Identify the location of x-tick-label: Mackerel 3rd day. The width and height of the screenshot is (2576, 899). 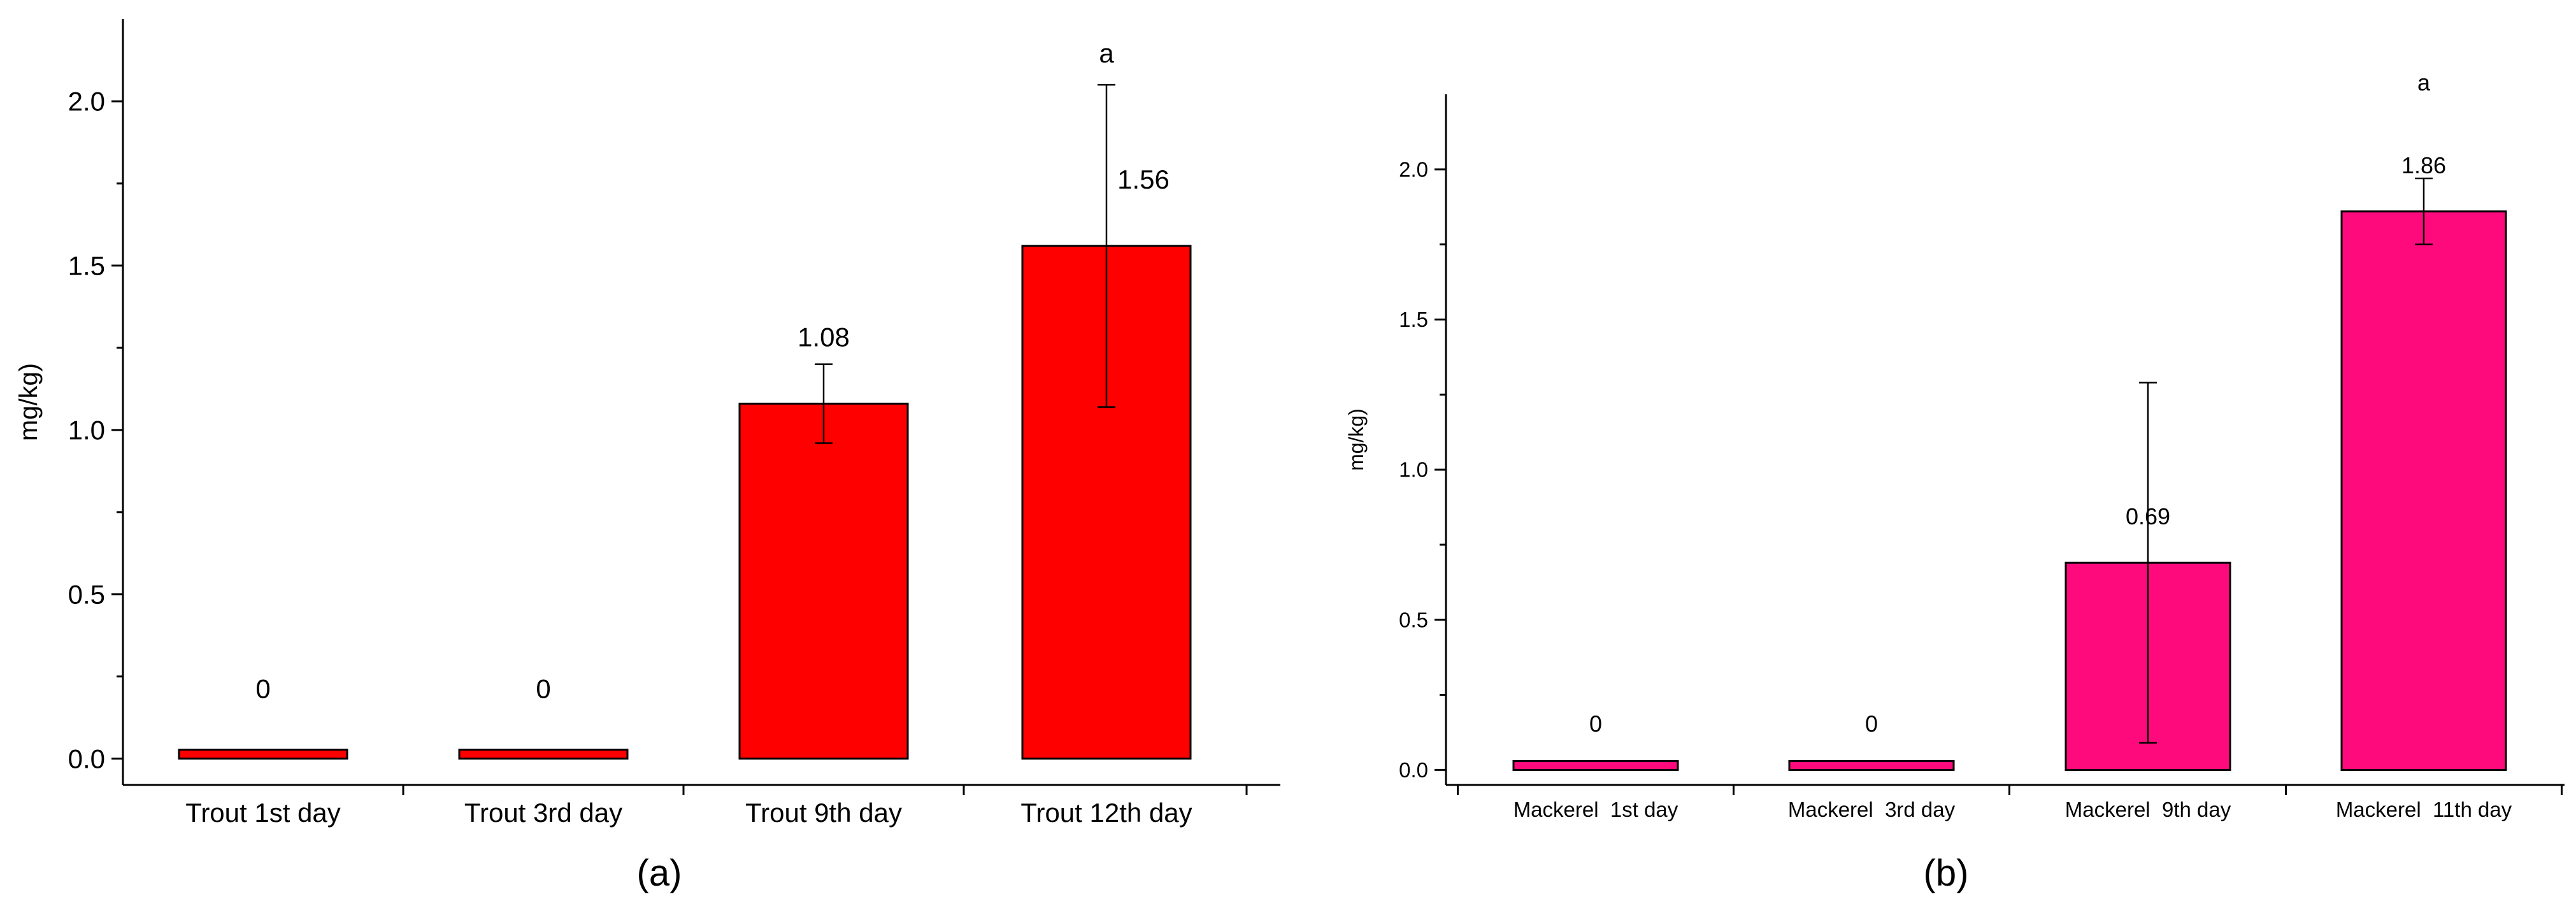
(1872, 810).